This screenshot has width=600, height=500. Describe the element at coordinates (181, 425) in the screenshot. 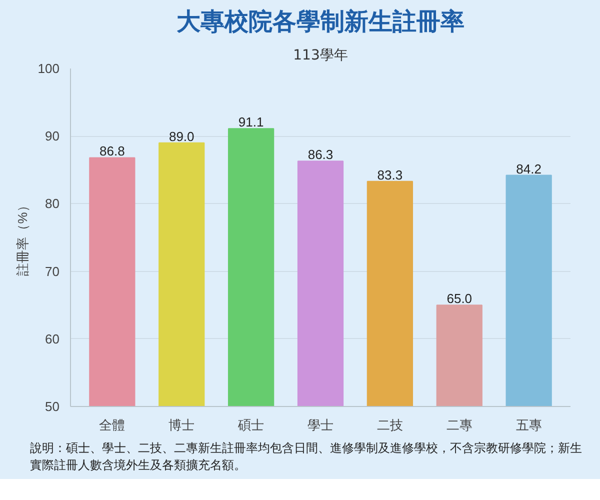

I see `x-tick-label: 博士` at that location.